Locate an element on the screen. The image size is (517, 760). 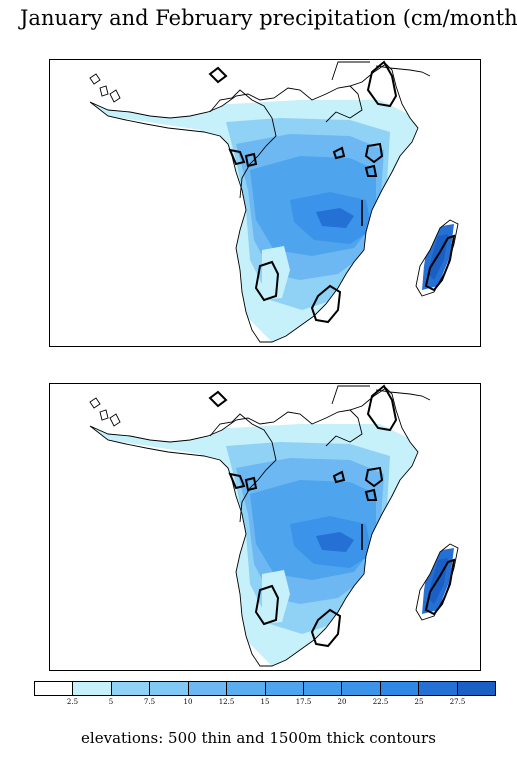
colorbar-tick-label: 25 is located at coordinates (419, 702).